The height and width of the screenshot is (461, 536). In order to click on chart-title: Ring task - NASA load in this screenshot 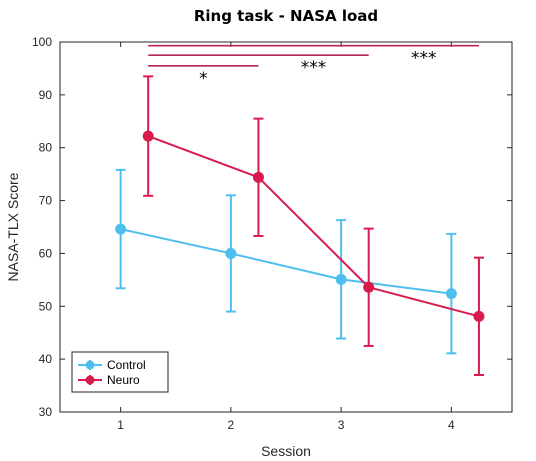, I will do `click(286, 16)`.